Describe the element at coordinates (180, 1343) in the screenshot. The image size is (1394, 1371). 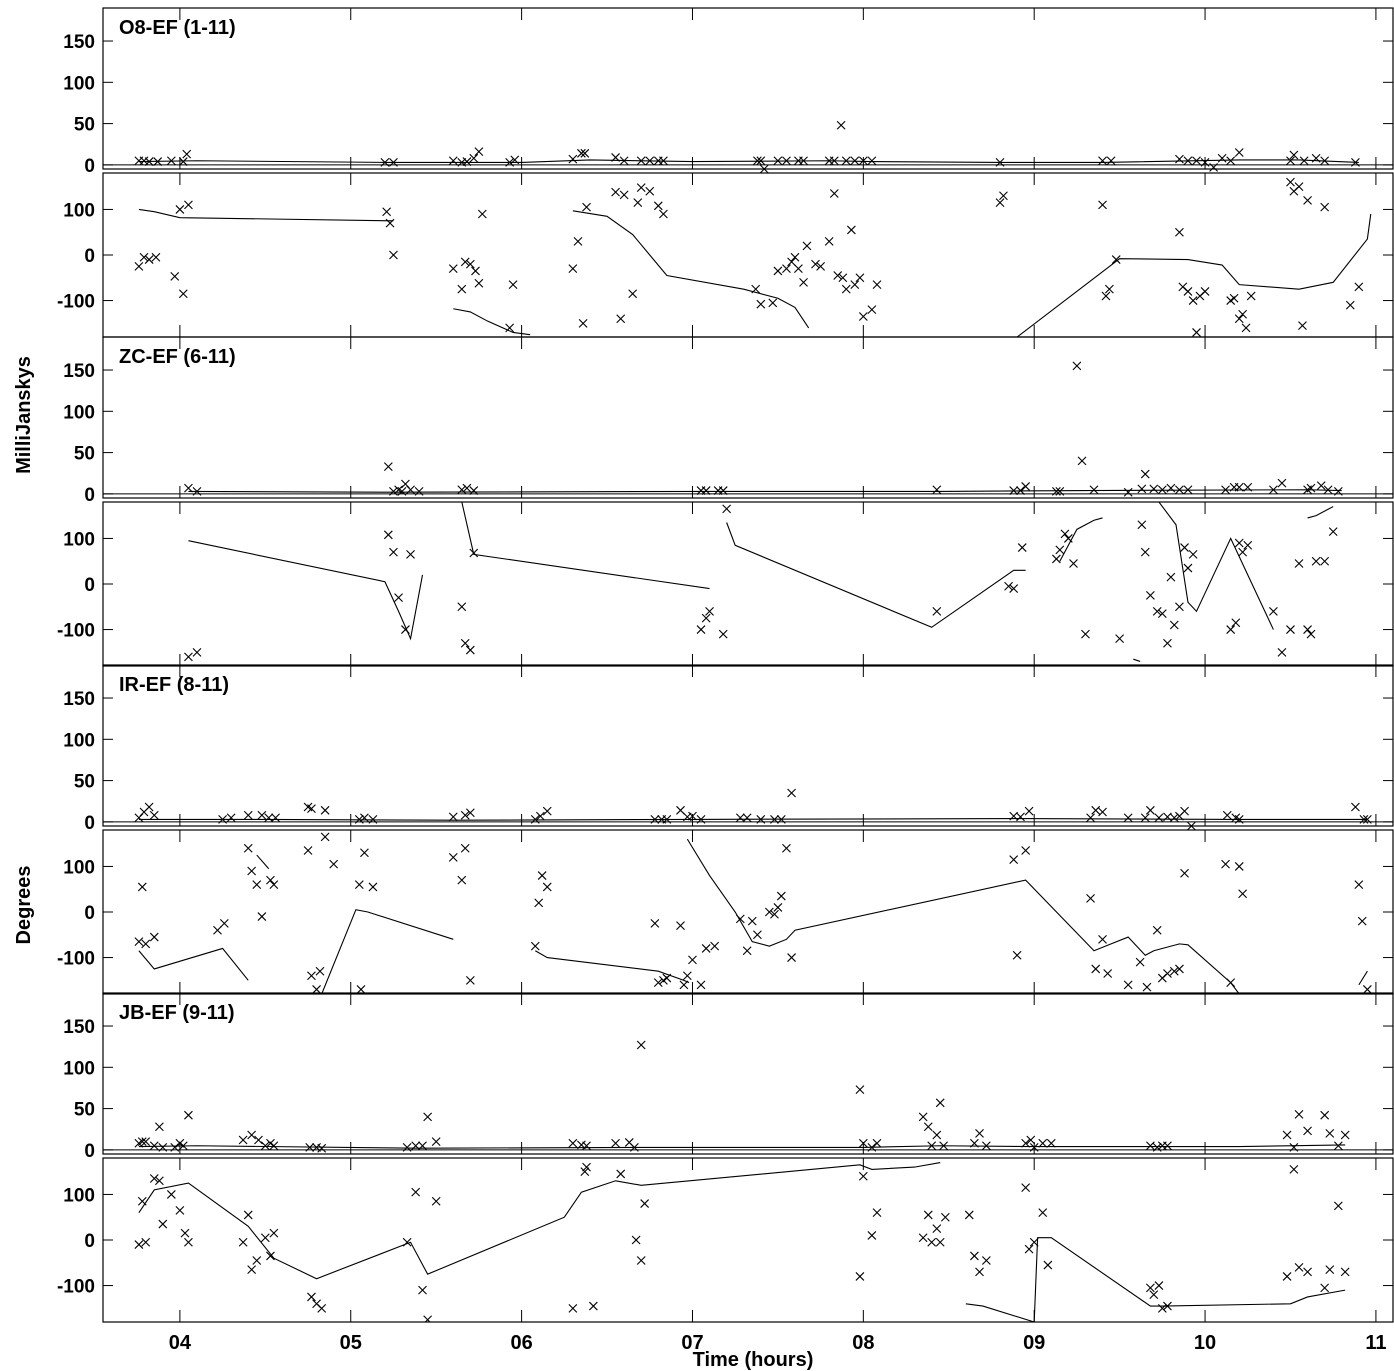
I see `x-tick-label: 04` at that location.